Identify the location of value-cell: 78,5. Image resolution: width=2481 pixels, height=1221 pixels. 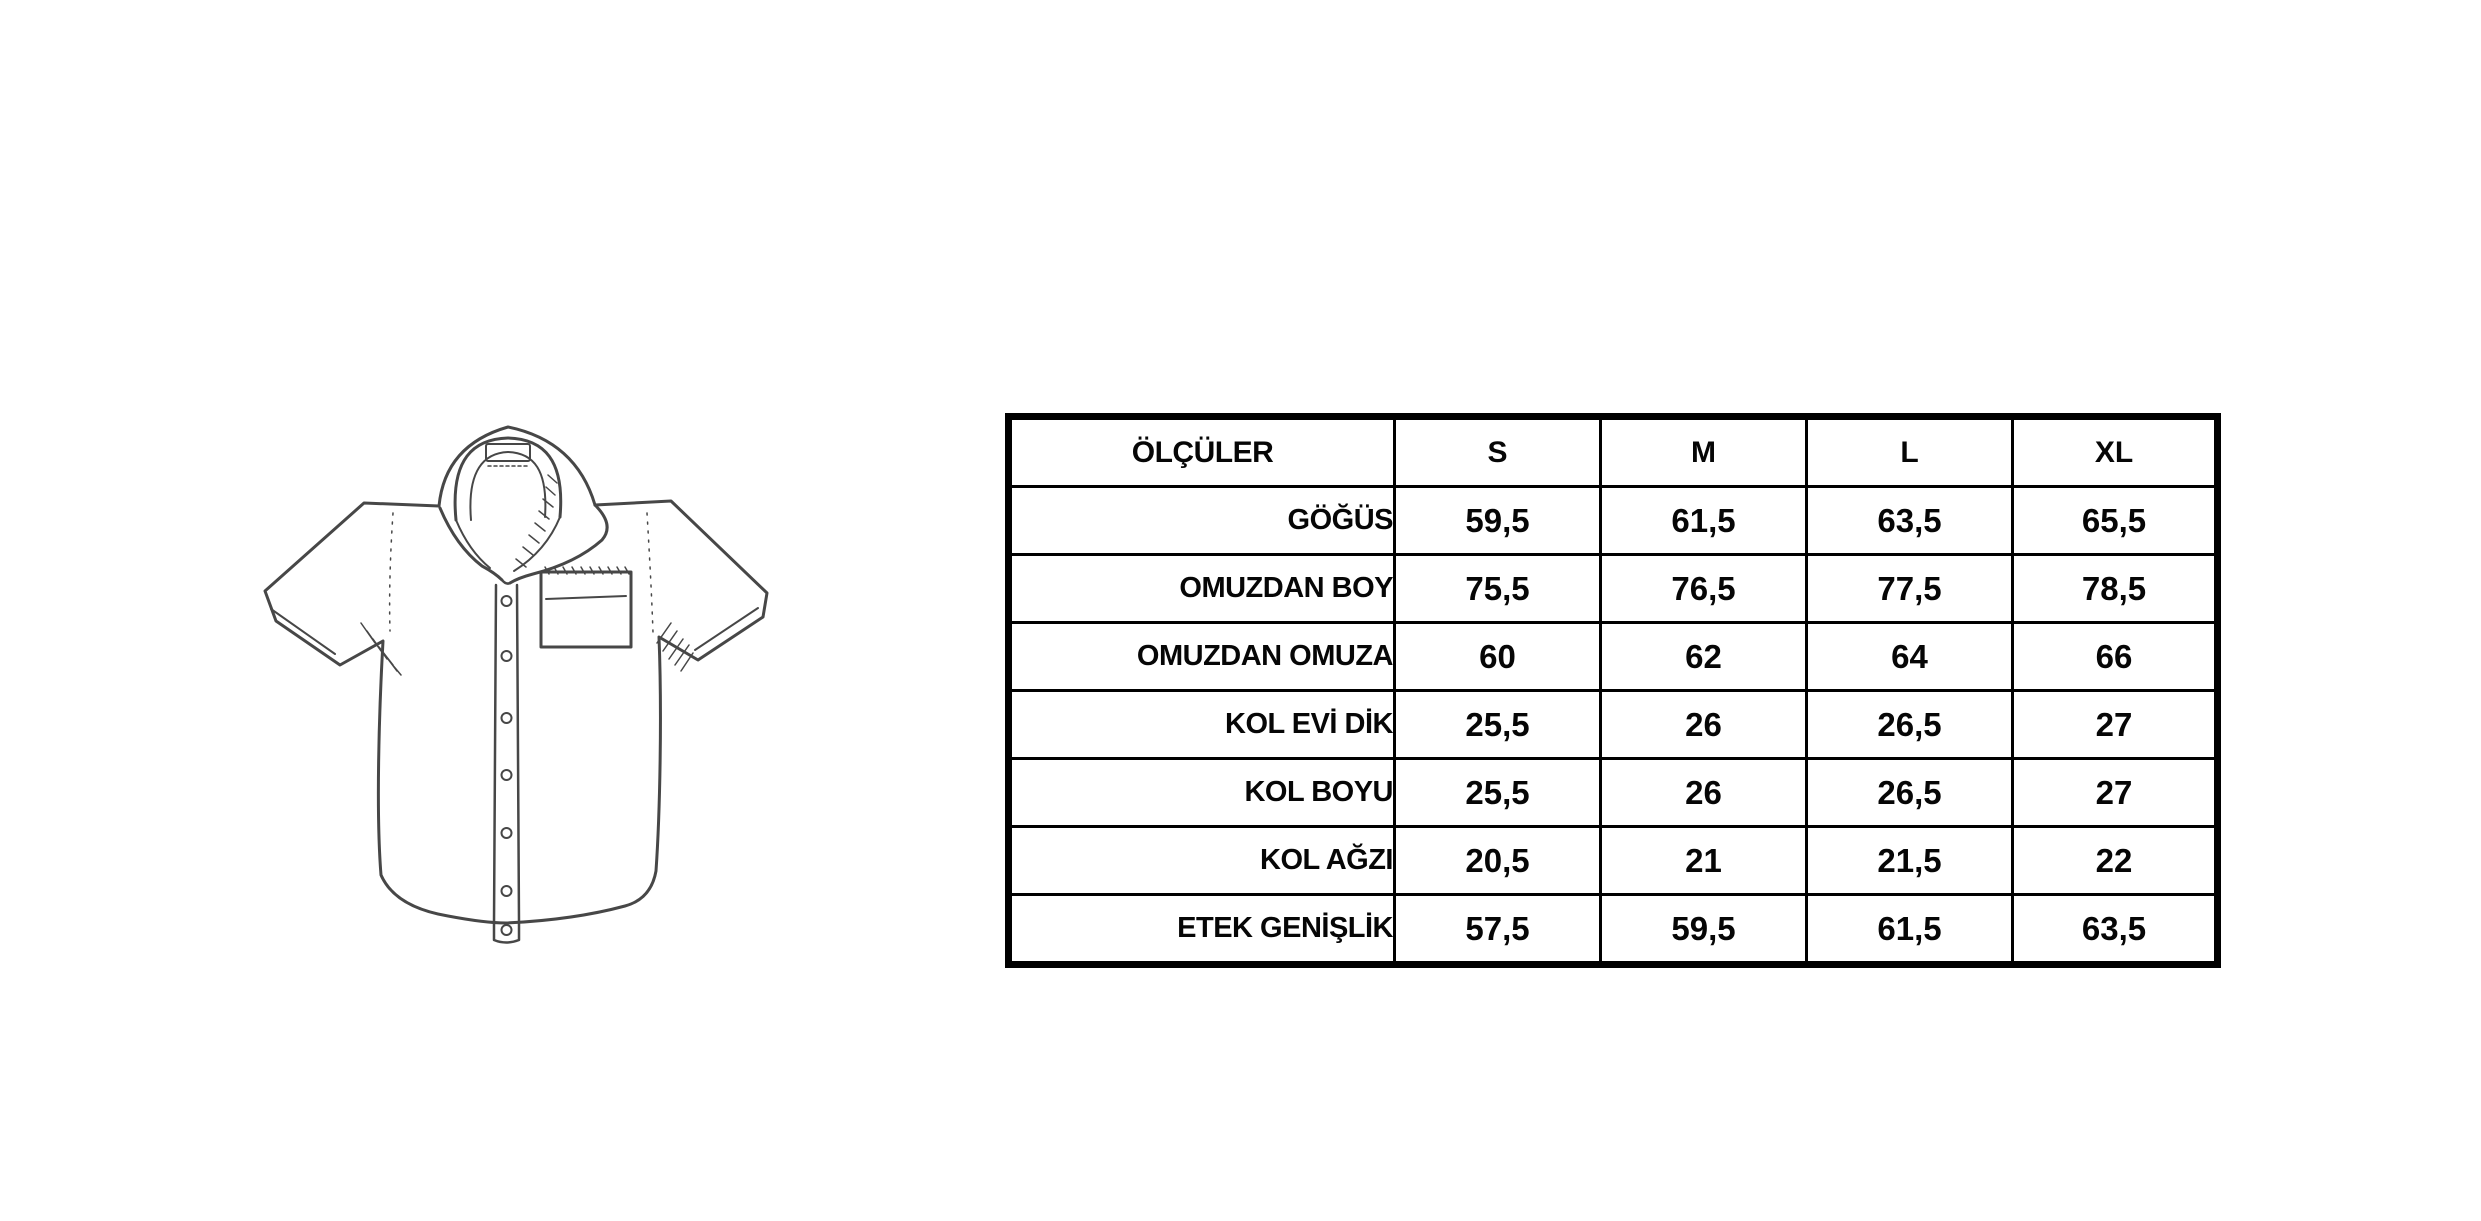
(2115, 588).